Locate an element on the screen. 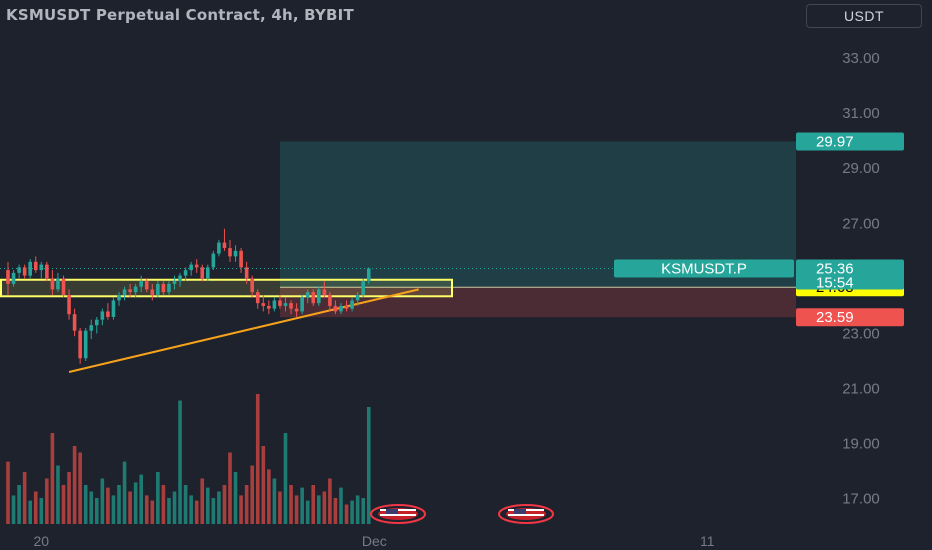  candles is located at coordinates (188, 296).